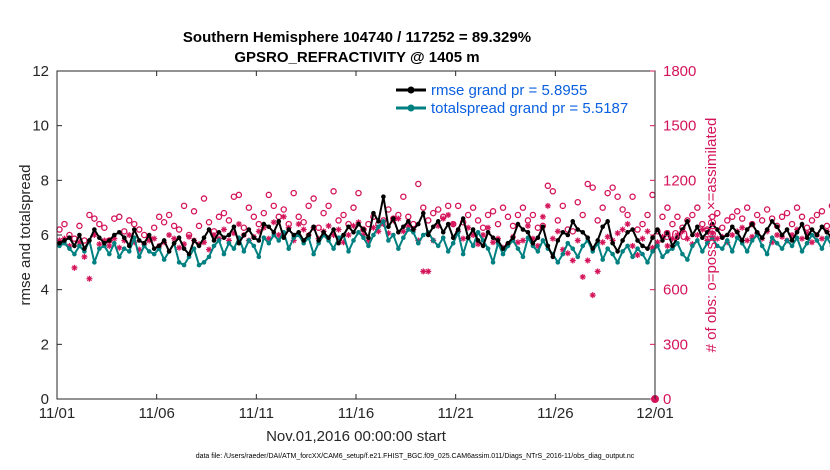 The height and width of the screenshot is (470, 830). Describe the element at coordinates (356, 57) in the screenshot. I see `chart-title-line2: GPSRO_REFRACTIVITY @ 1405 m` at that location.